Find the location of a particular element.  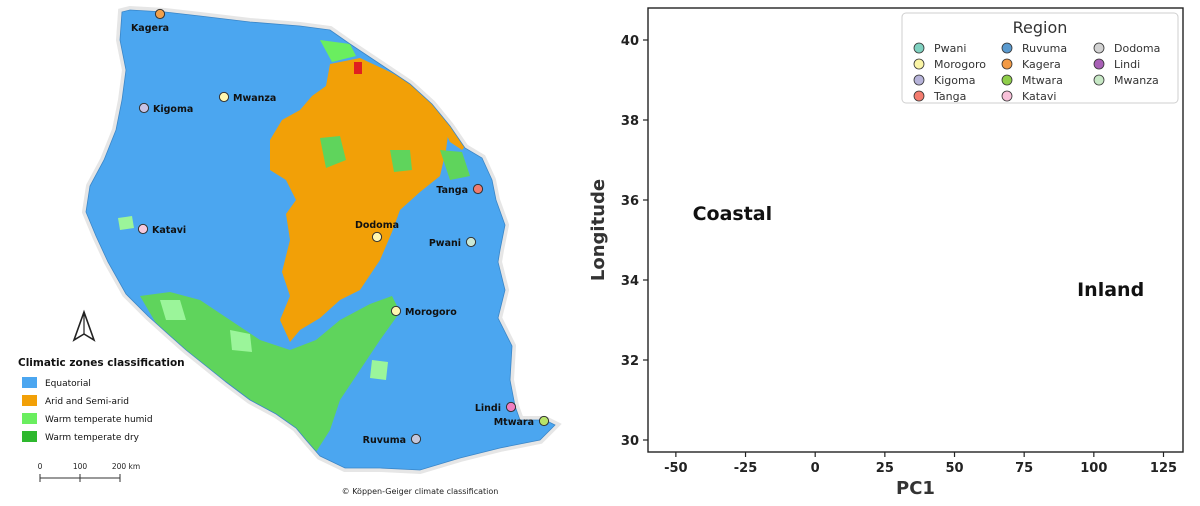

legend-marker-kagera is located at coordinates (1007, 64).